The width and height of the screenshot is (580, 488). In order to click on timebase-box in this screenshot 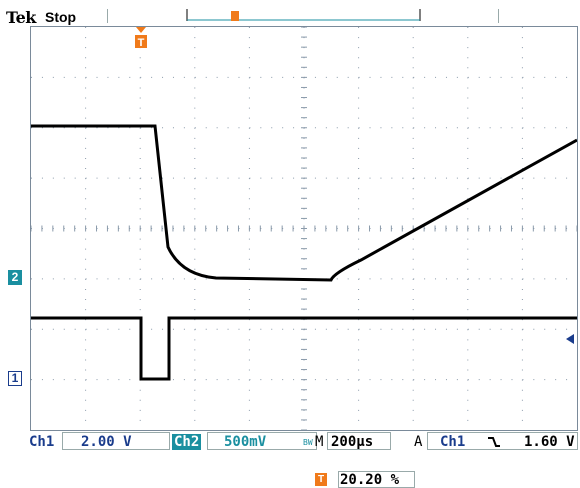, I will do `click(359, 441)`.